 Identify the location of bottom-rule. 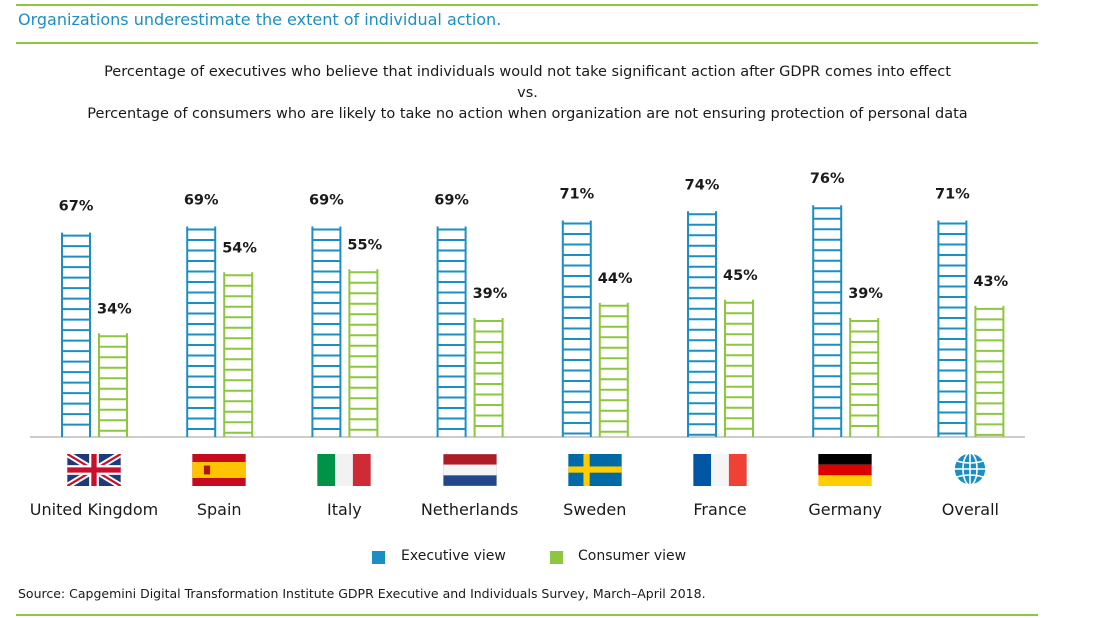
(527, 615).